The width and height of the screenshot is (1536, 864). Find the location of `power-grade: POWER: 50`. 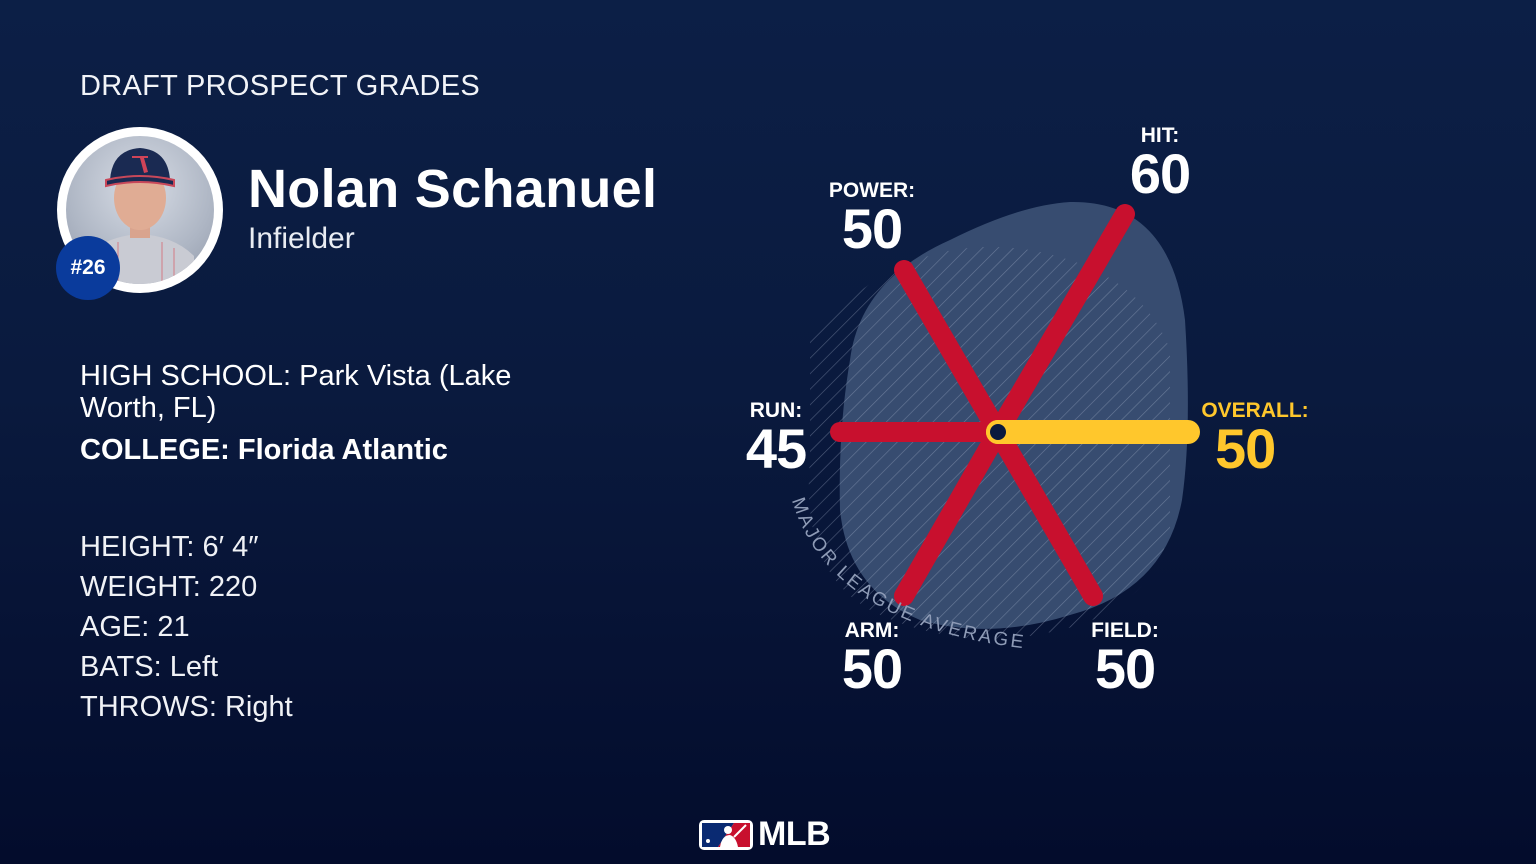

power-grade: POWER: 50 is located at coordinates (872, 219).